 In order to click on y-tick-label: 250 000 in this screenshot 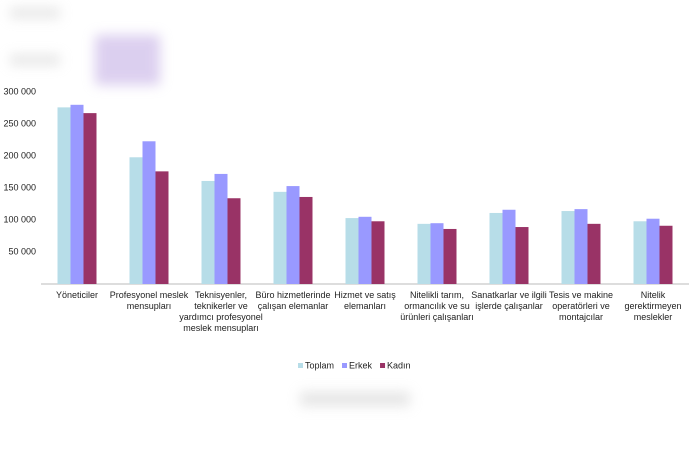, I will do `click(19, 123)`.